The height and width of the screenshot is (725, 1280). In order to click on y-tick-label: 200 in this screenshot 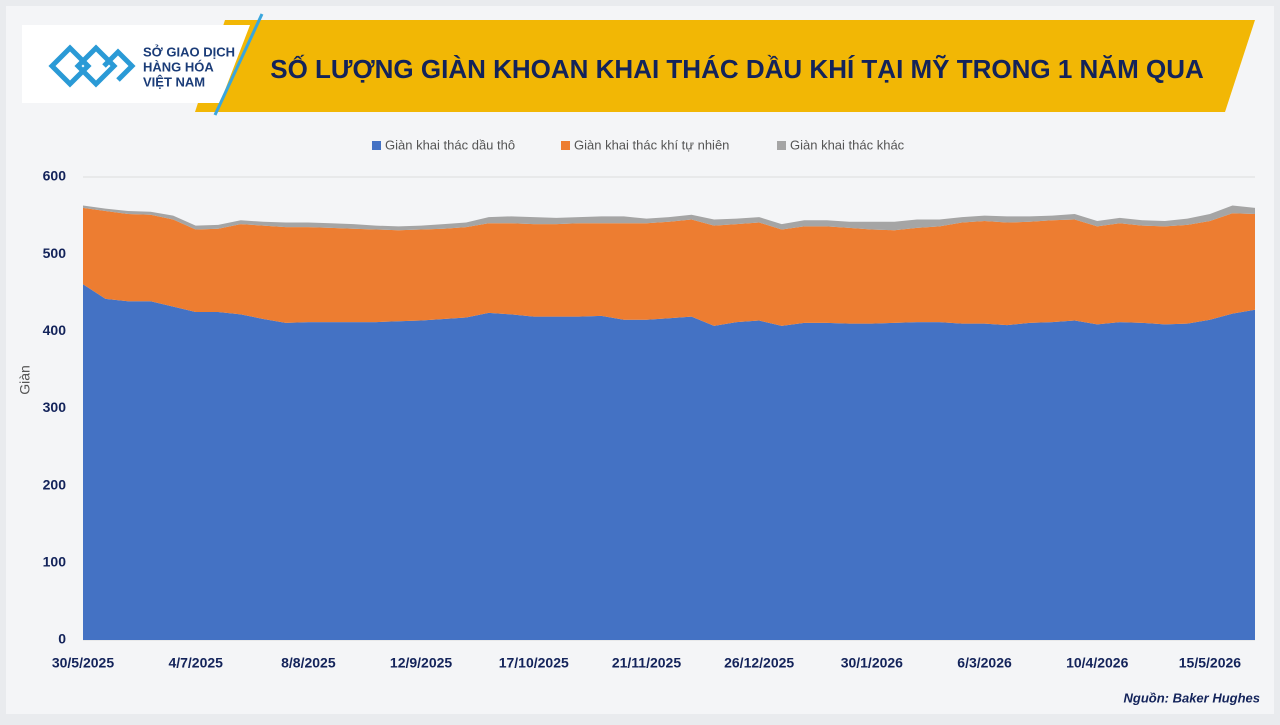, I will do `click(55, 484)`.